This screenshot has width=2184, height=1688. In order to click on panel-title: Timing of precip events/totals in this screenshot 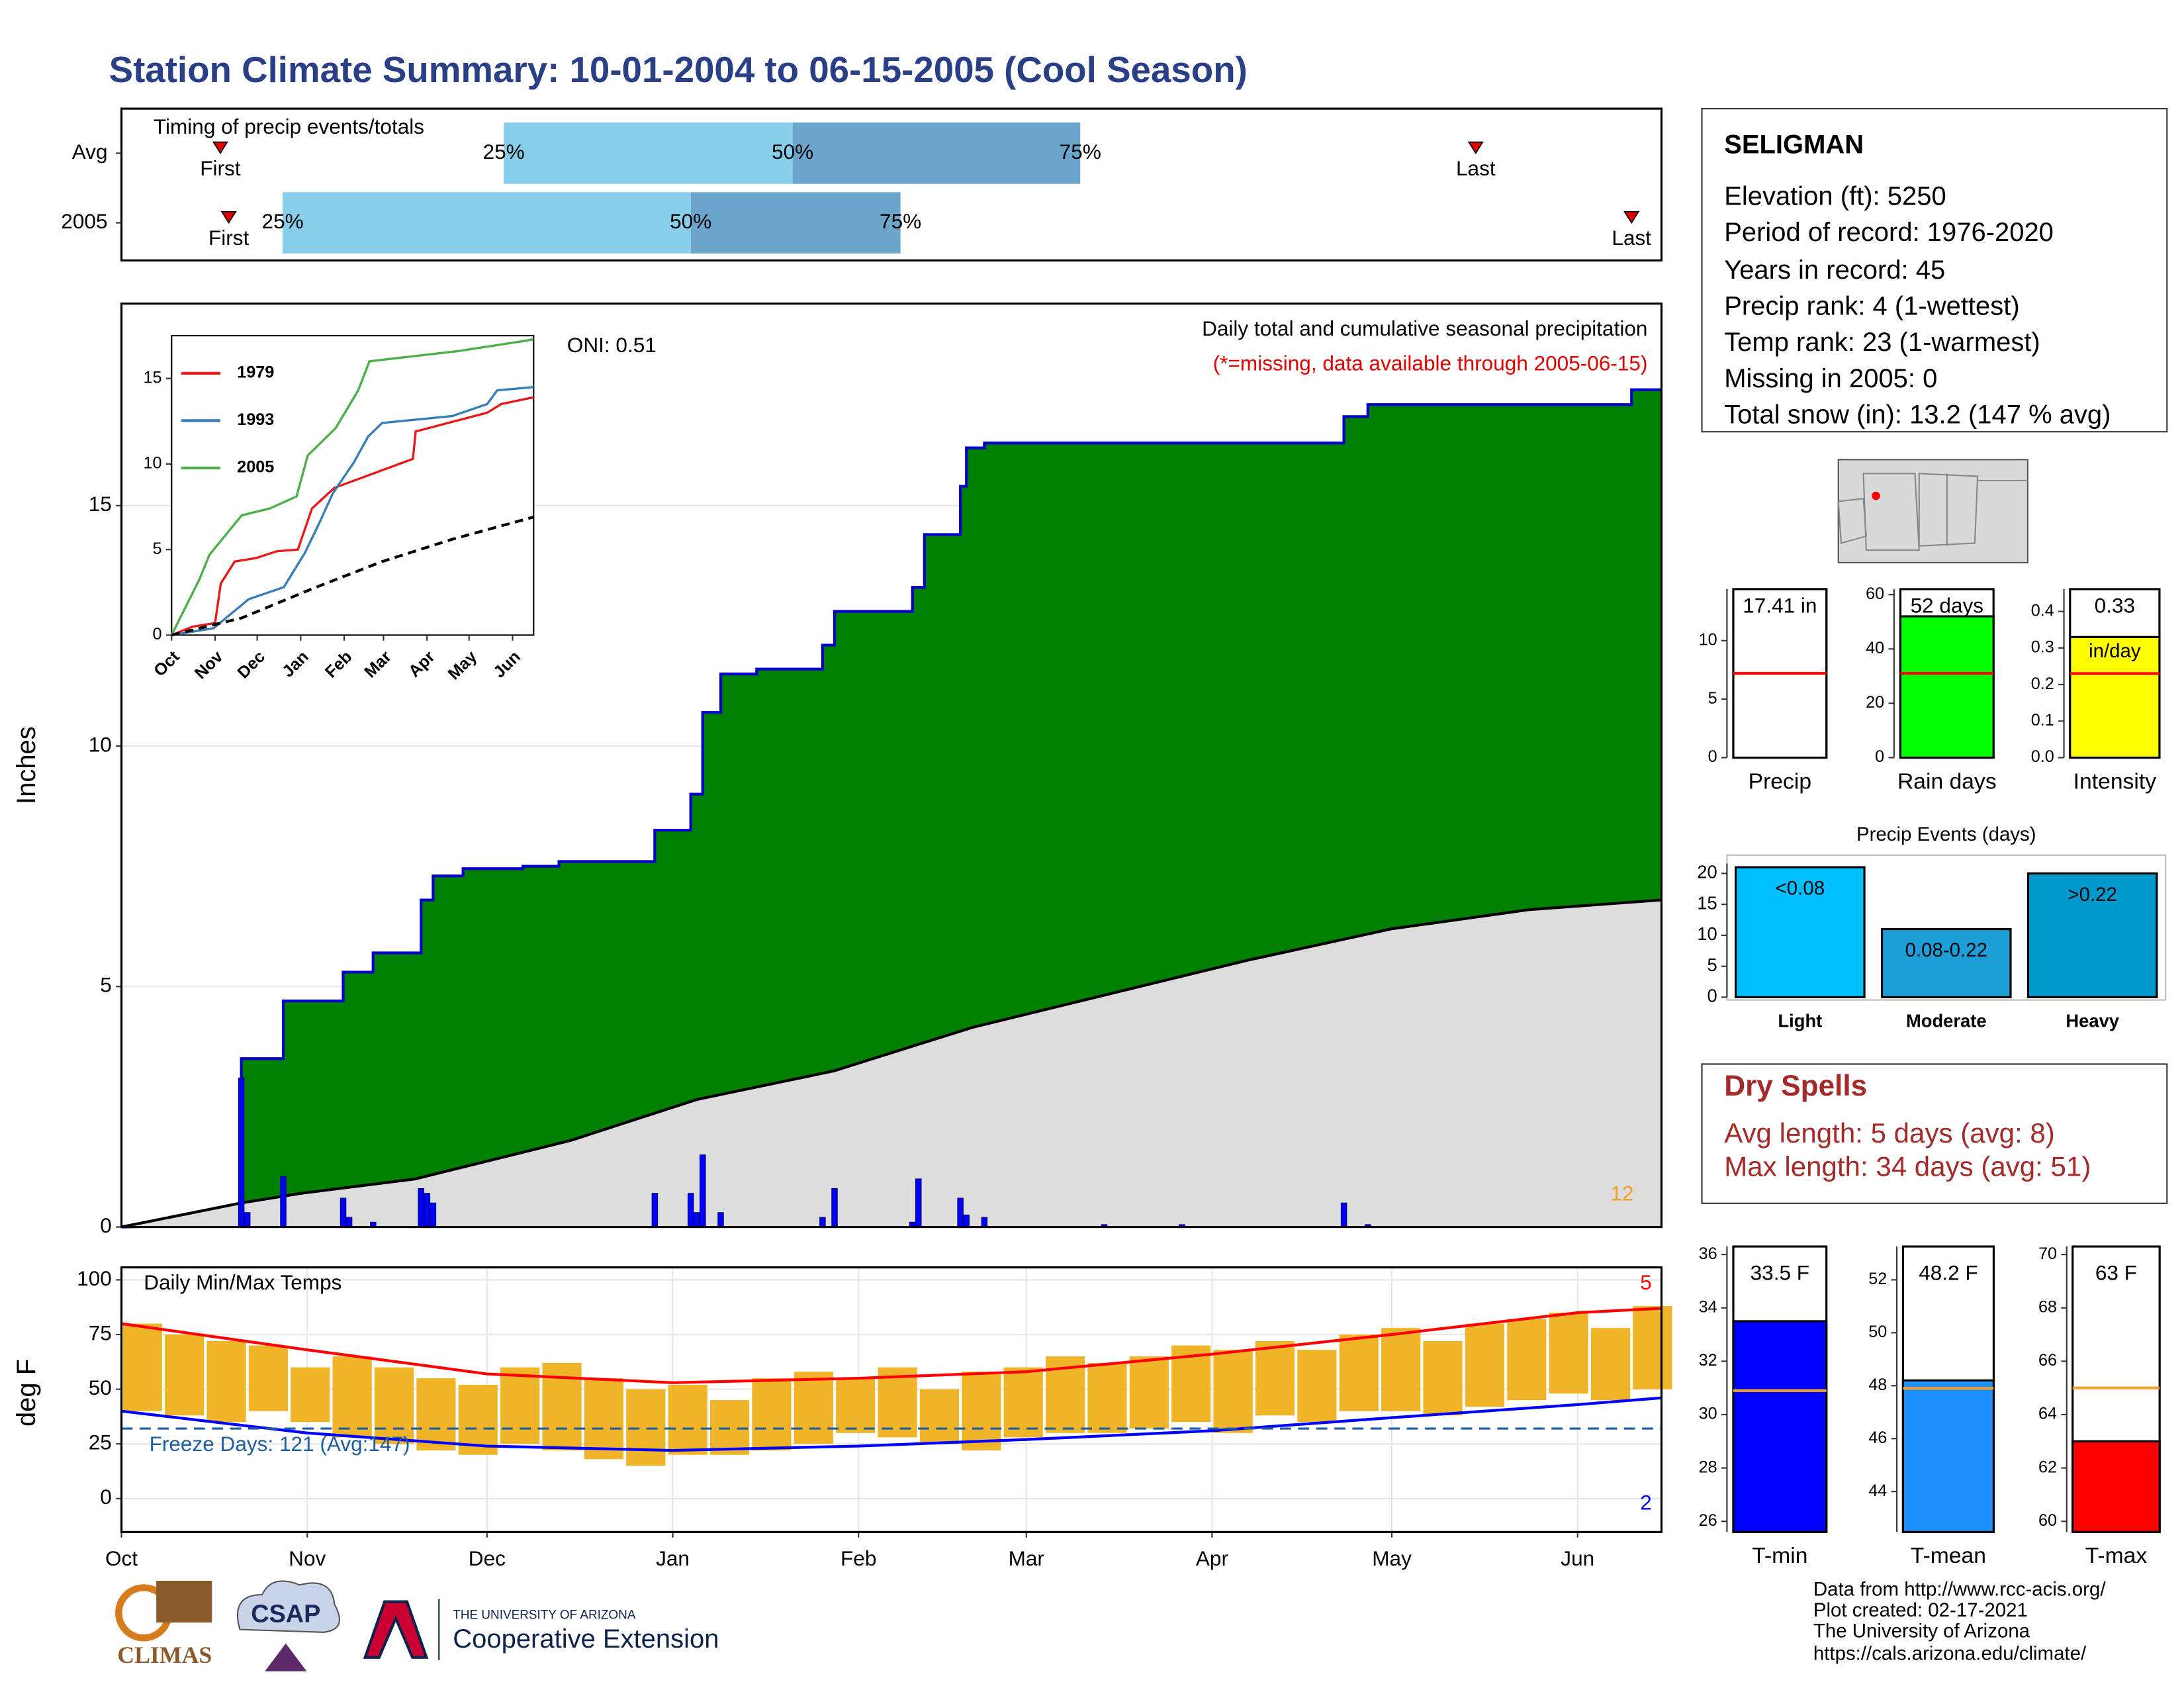, I will do `click(289, 126)`.